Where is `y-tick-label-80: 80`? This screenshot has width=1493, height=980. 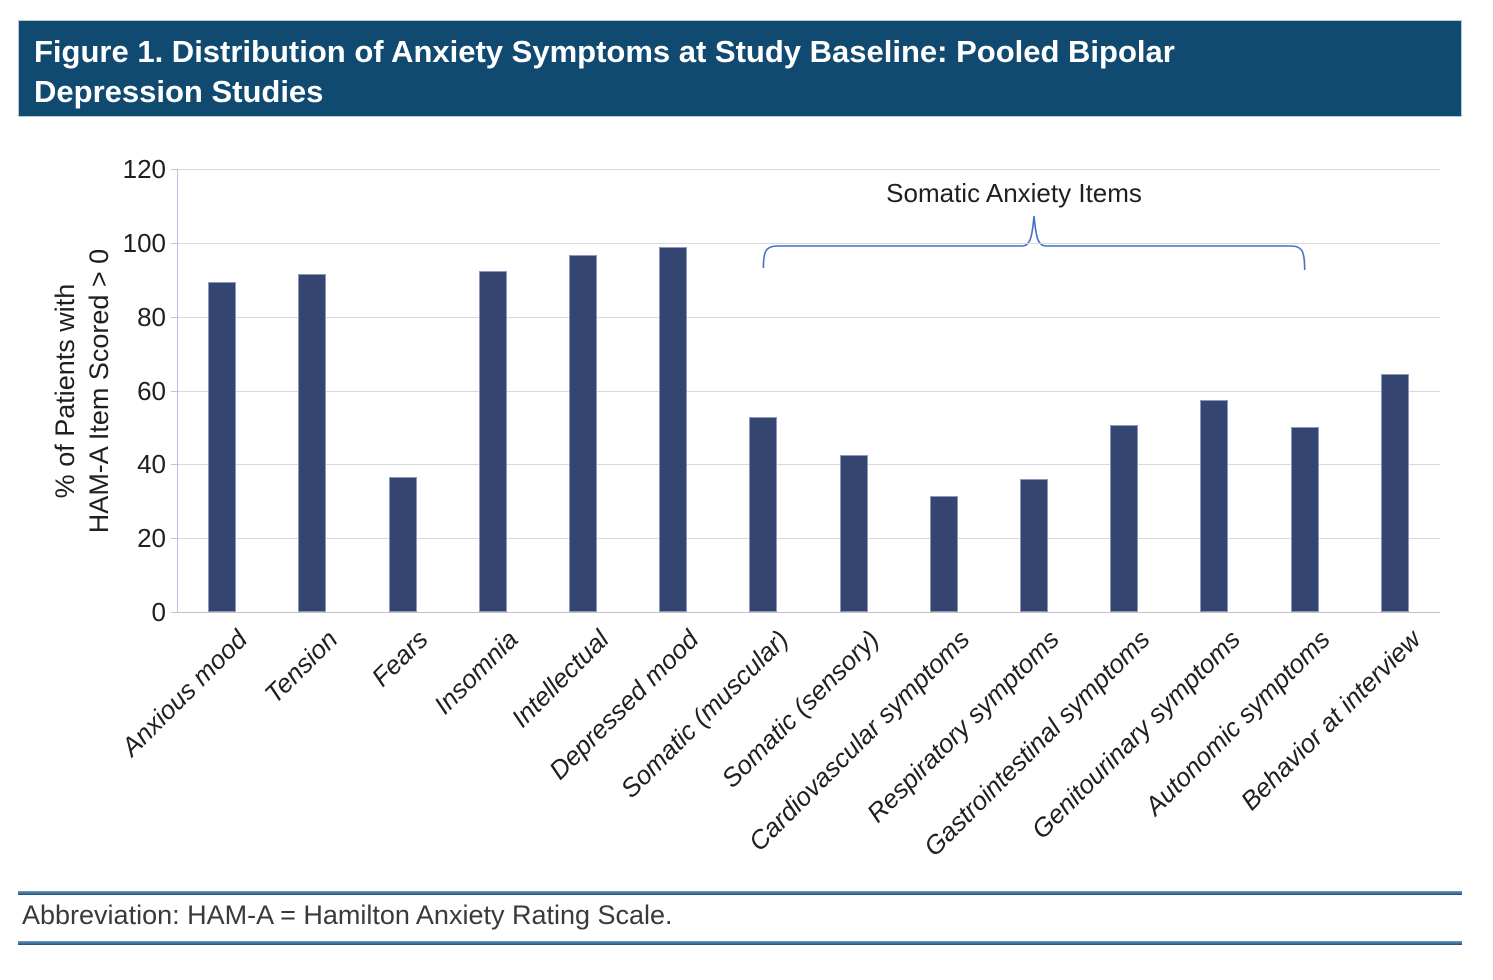 y-tick-label-80: 80 is located at coordinates (151, 317).